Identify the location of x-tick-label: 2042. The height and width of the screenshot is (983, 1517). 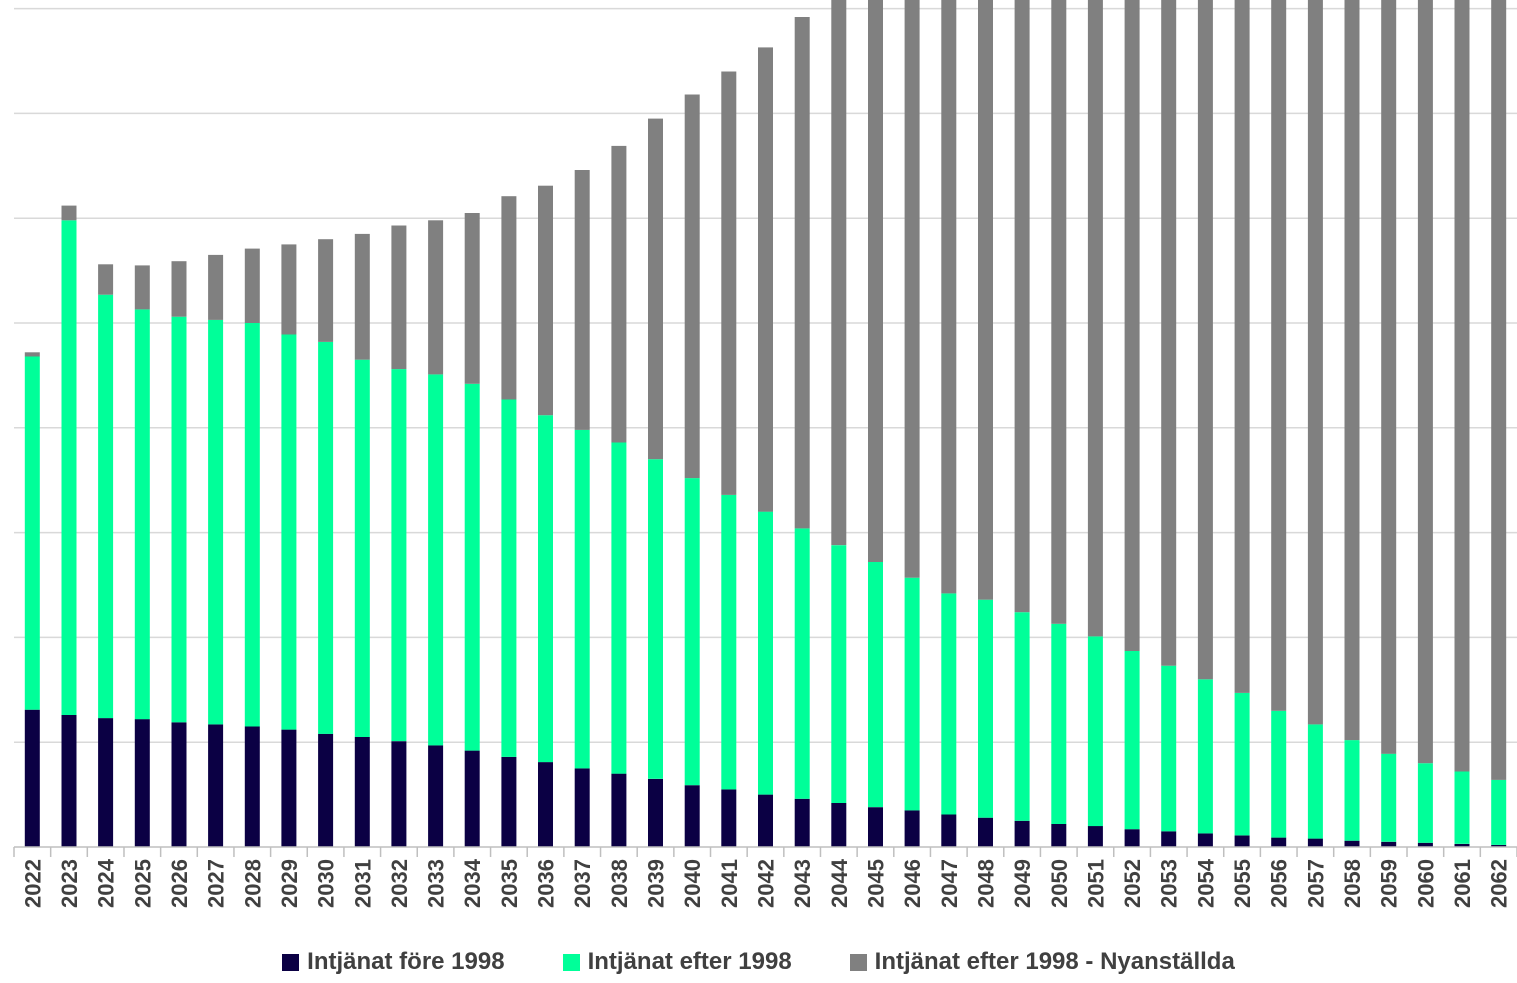
(766, 883).